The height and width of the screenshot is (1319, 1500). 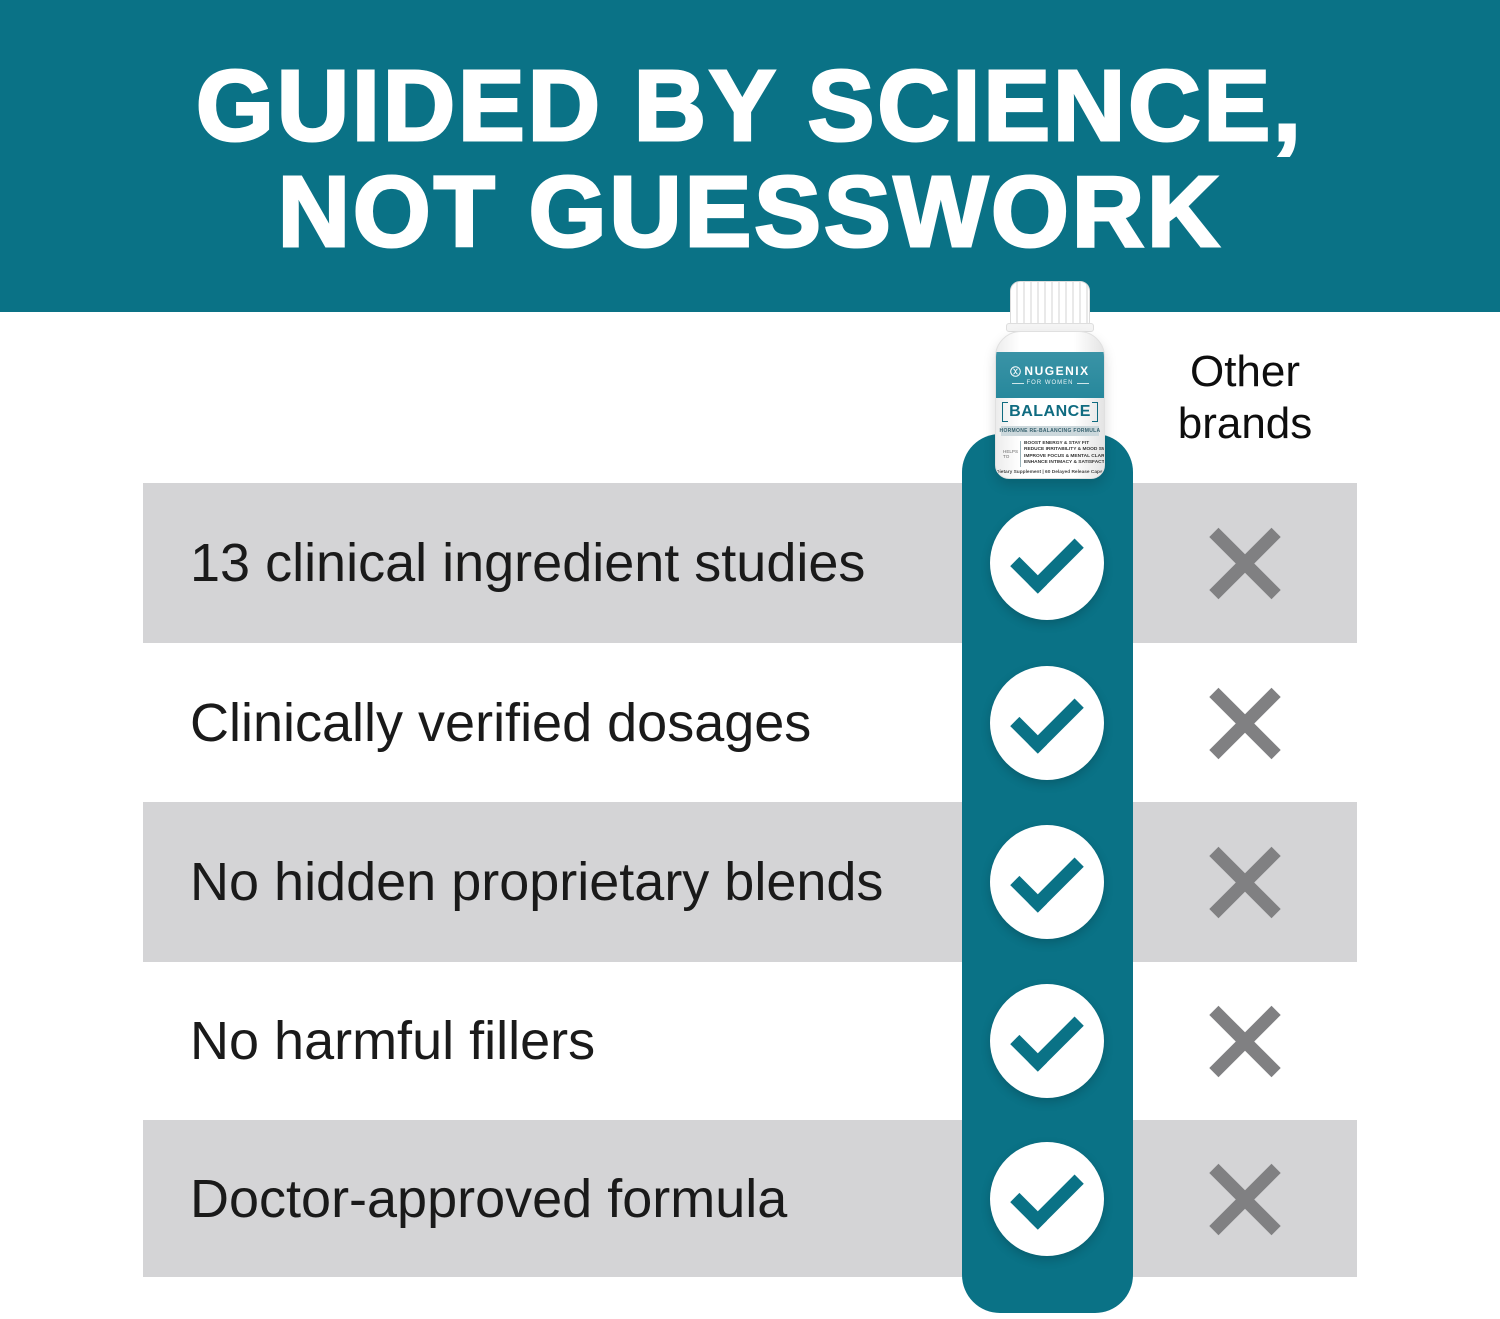 What do you see at coordinates (1016, 371) in the screenshot?
I see `nugenix-logo-icon` at bounding box center [1016, 371].